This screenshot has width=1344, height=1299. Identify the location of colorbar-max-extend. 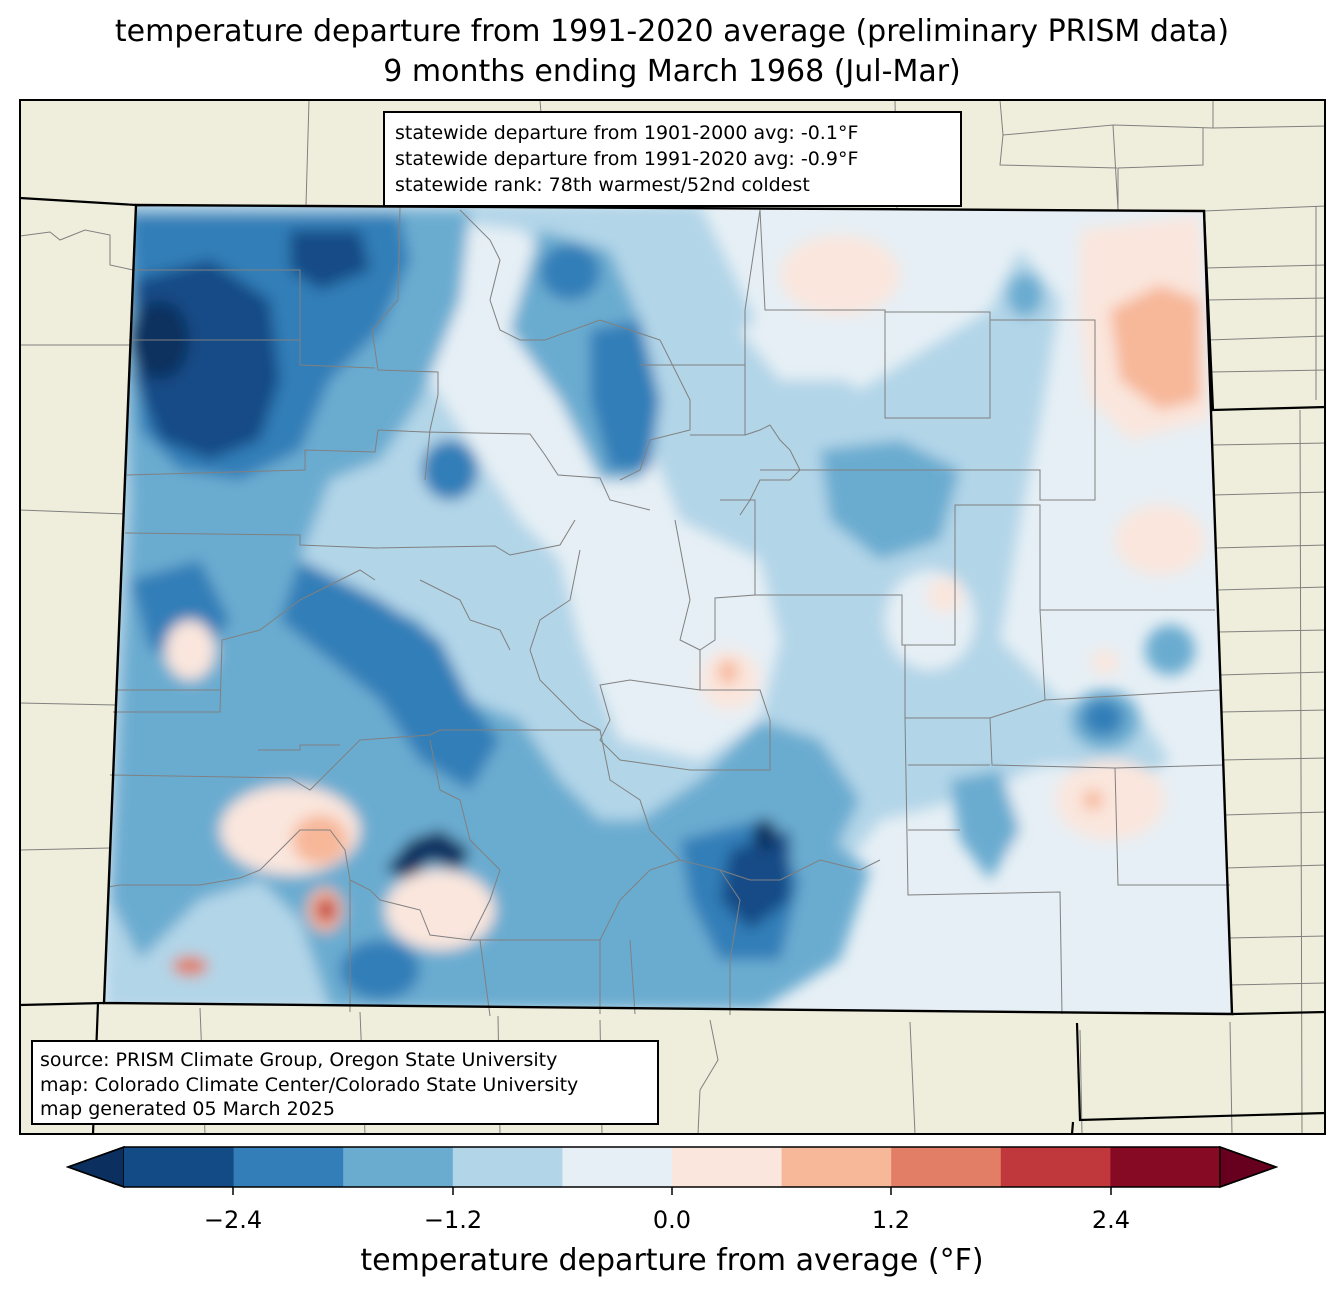
(1249, 1167).